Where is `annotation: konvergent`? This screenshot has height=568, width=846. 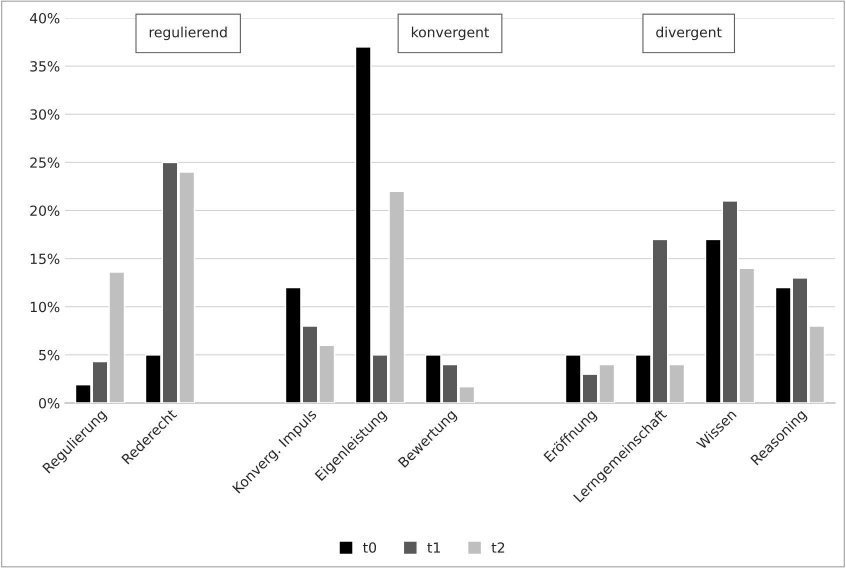
annotation: konvergent is located at coordinates (451, 33).